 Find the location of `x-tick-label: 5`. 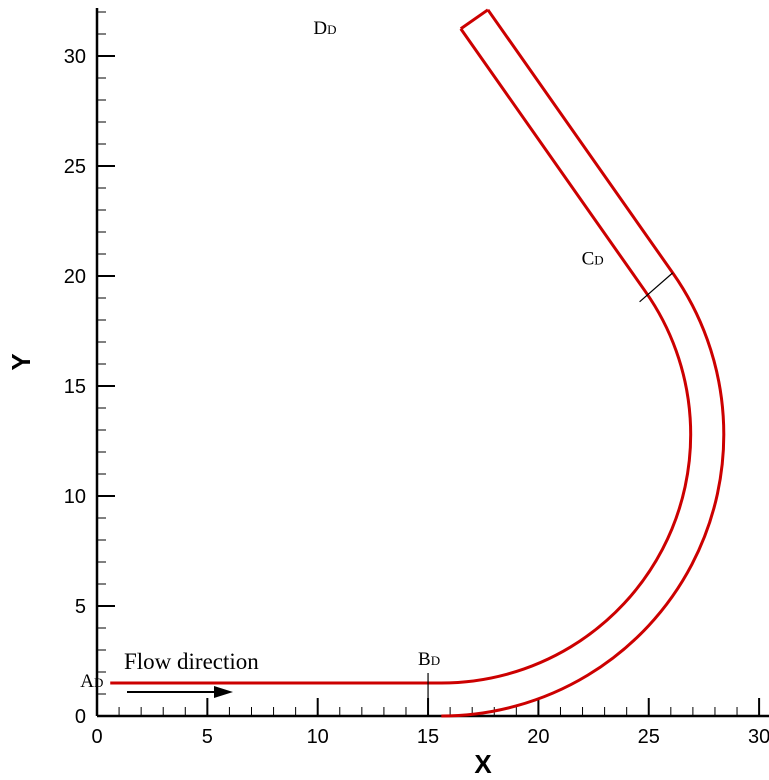

x-tick-label: 5 is located at coordinates (207, 737).